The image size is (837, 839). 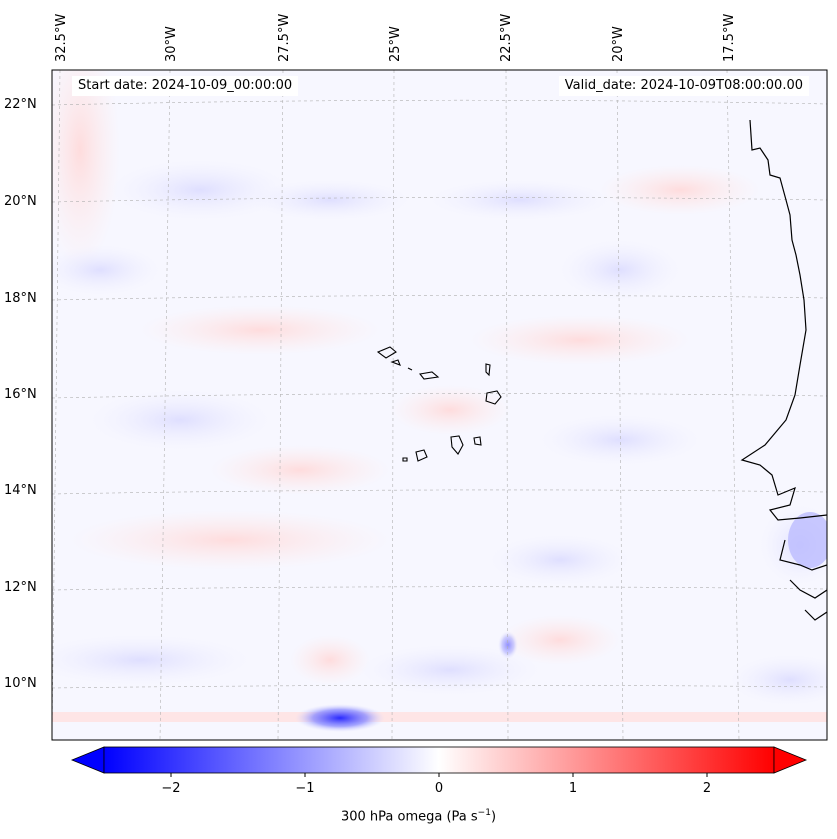 What do you see at coordinates (20, 201) in the screenshot?
I see `lat-label: 20°N` at bounding box center [20, 201].